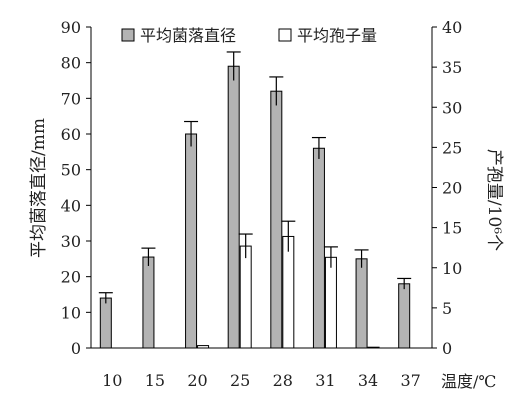 The height and width of the screenshot is (403, 528). Describe the element at coordinates (76, 348) in the screenshot. I see `y-tick-label: 0` at that location.